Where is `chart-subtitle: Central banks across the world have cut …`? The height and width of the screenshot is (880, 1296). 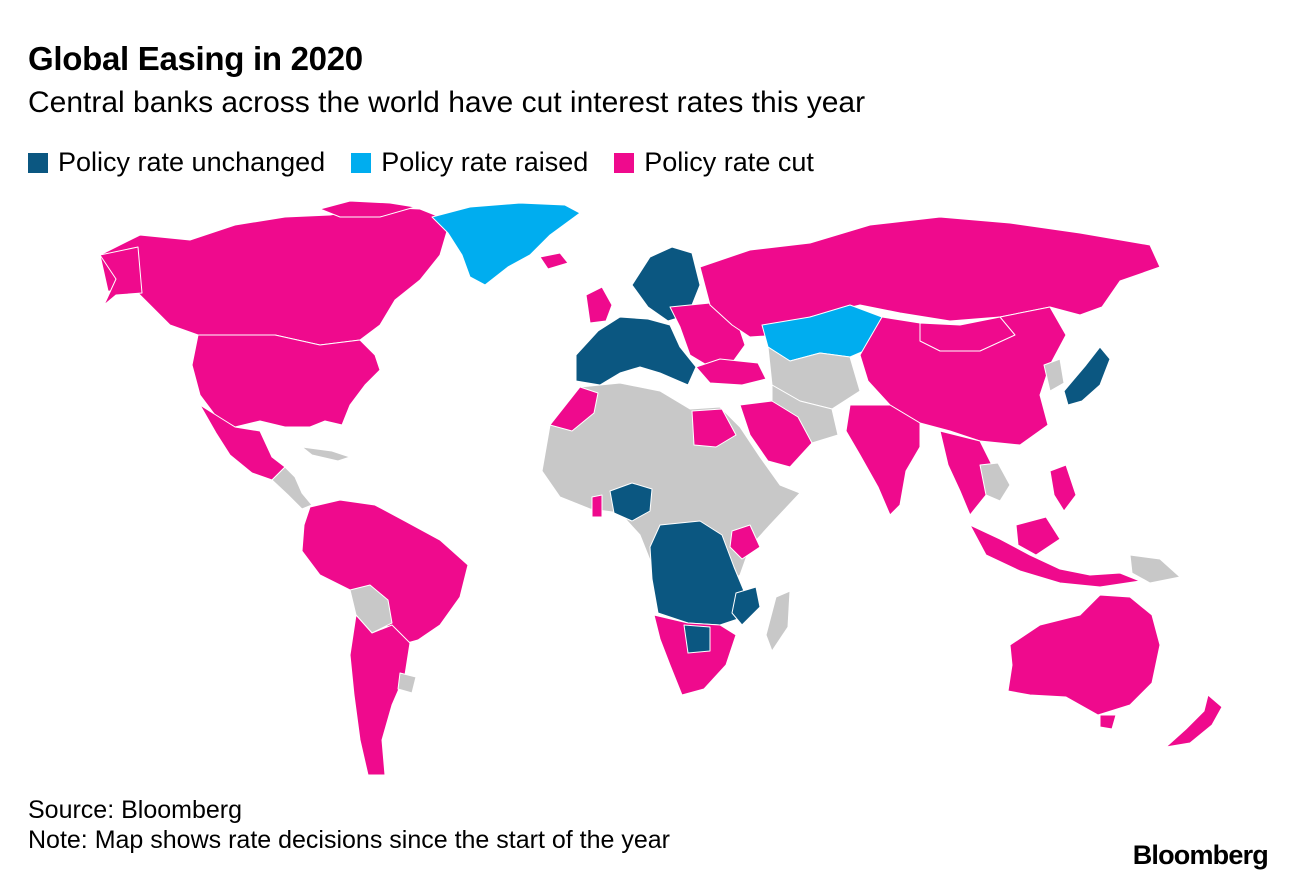
chart-subtitle: Central banks across the world have cut … is located at coordinates (447, 102).